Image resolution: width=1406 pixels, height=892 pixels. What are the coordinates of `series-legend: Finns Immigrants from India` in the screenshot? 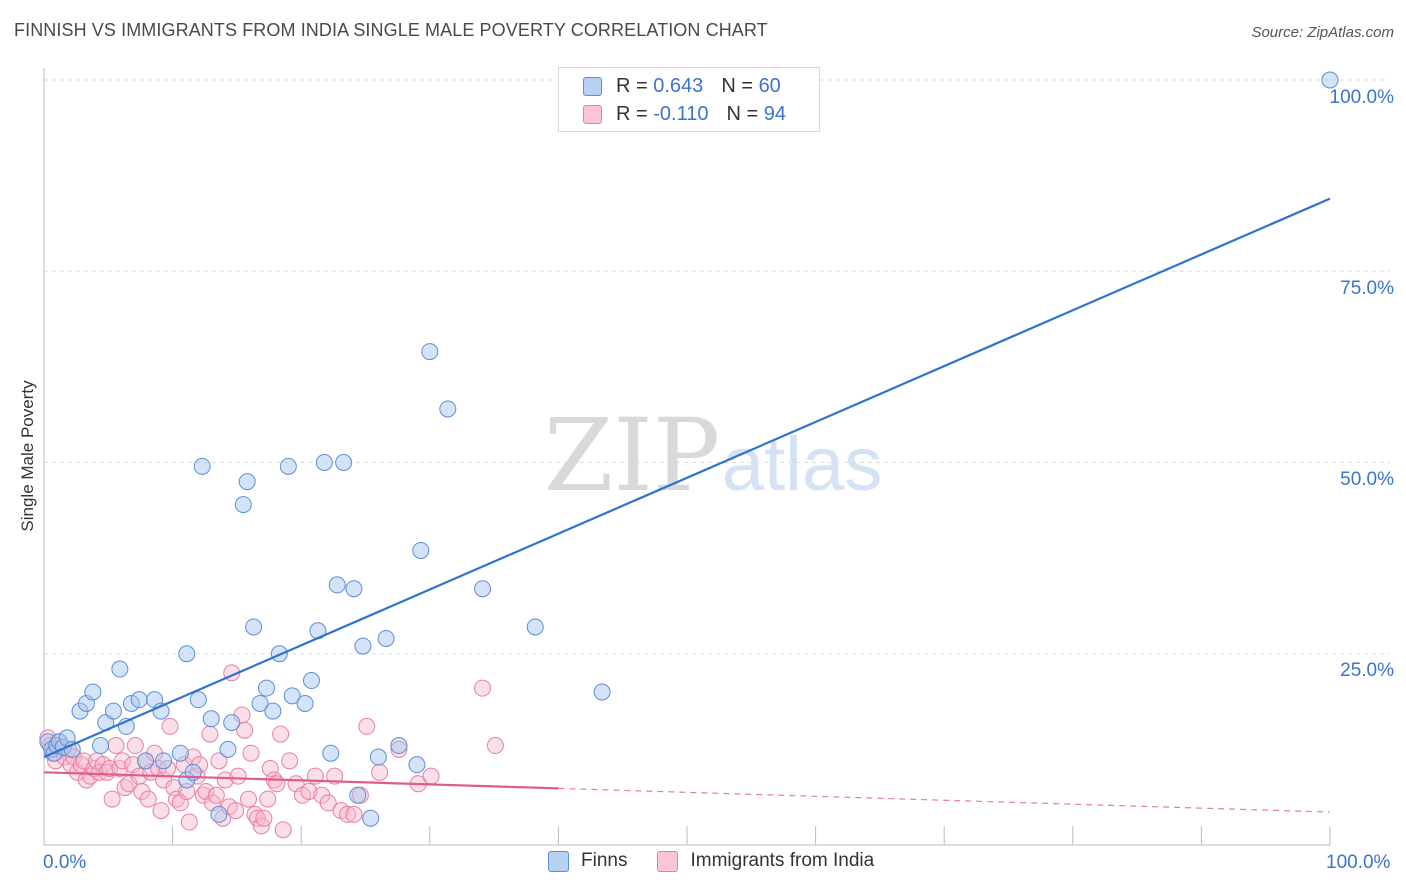 It's located at (726, 861).